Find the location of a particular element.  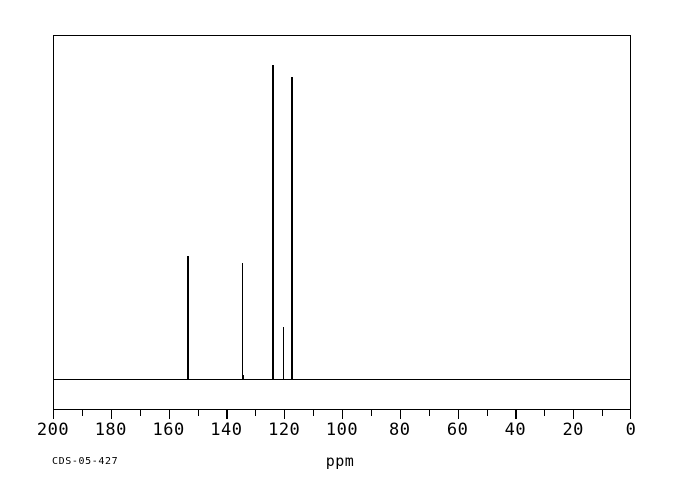

x-axis-ticks is located at coordinates (342, 414).